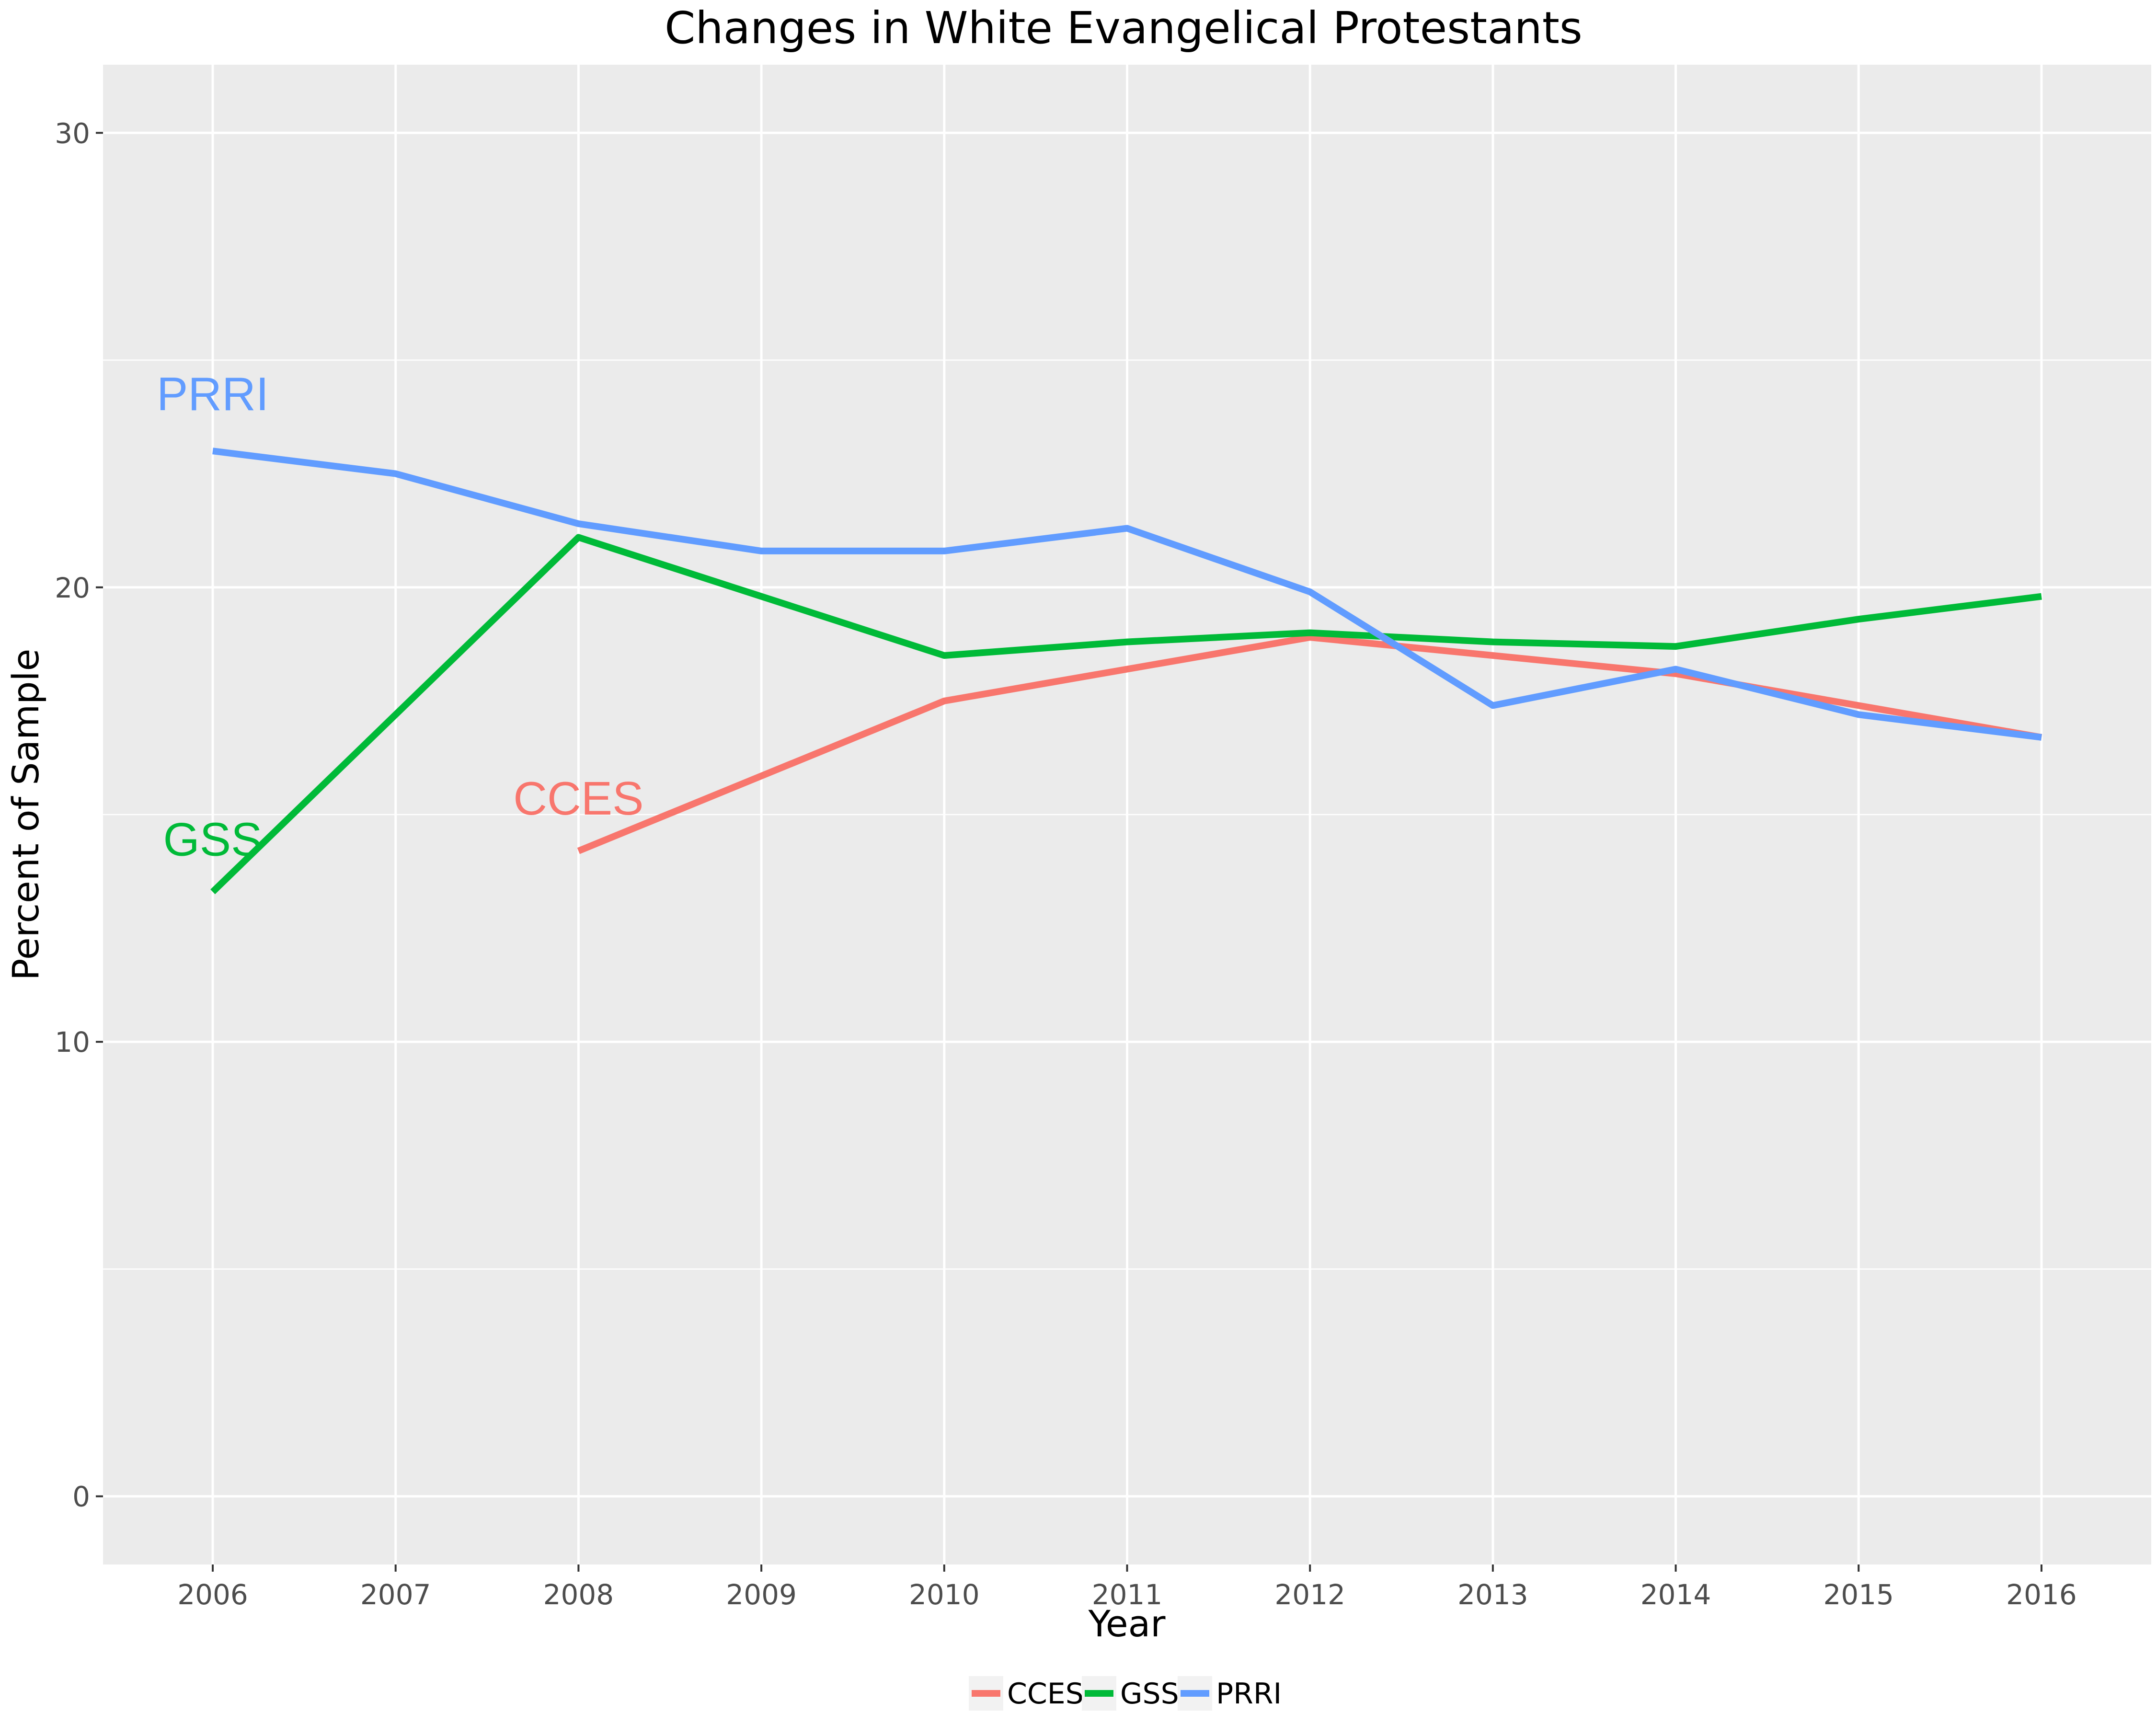 The image size is (2156, 1725). What do you see at coordinates (1249, 1694) in the screenshot?
I see `legend-label-prri: PRRI` at bounding box center [1249, 1694].